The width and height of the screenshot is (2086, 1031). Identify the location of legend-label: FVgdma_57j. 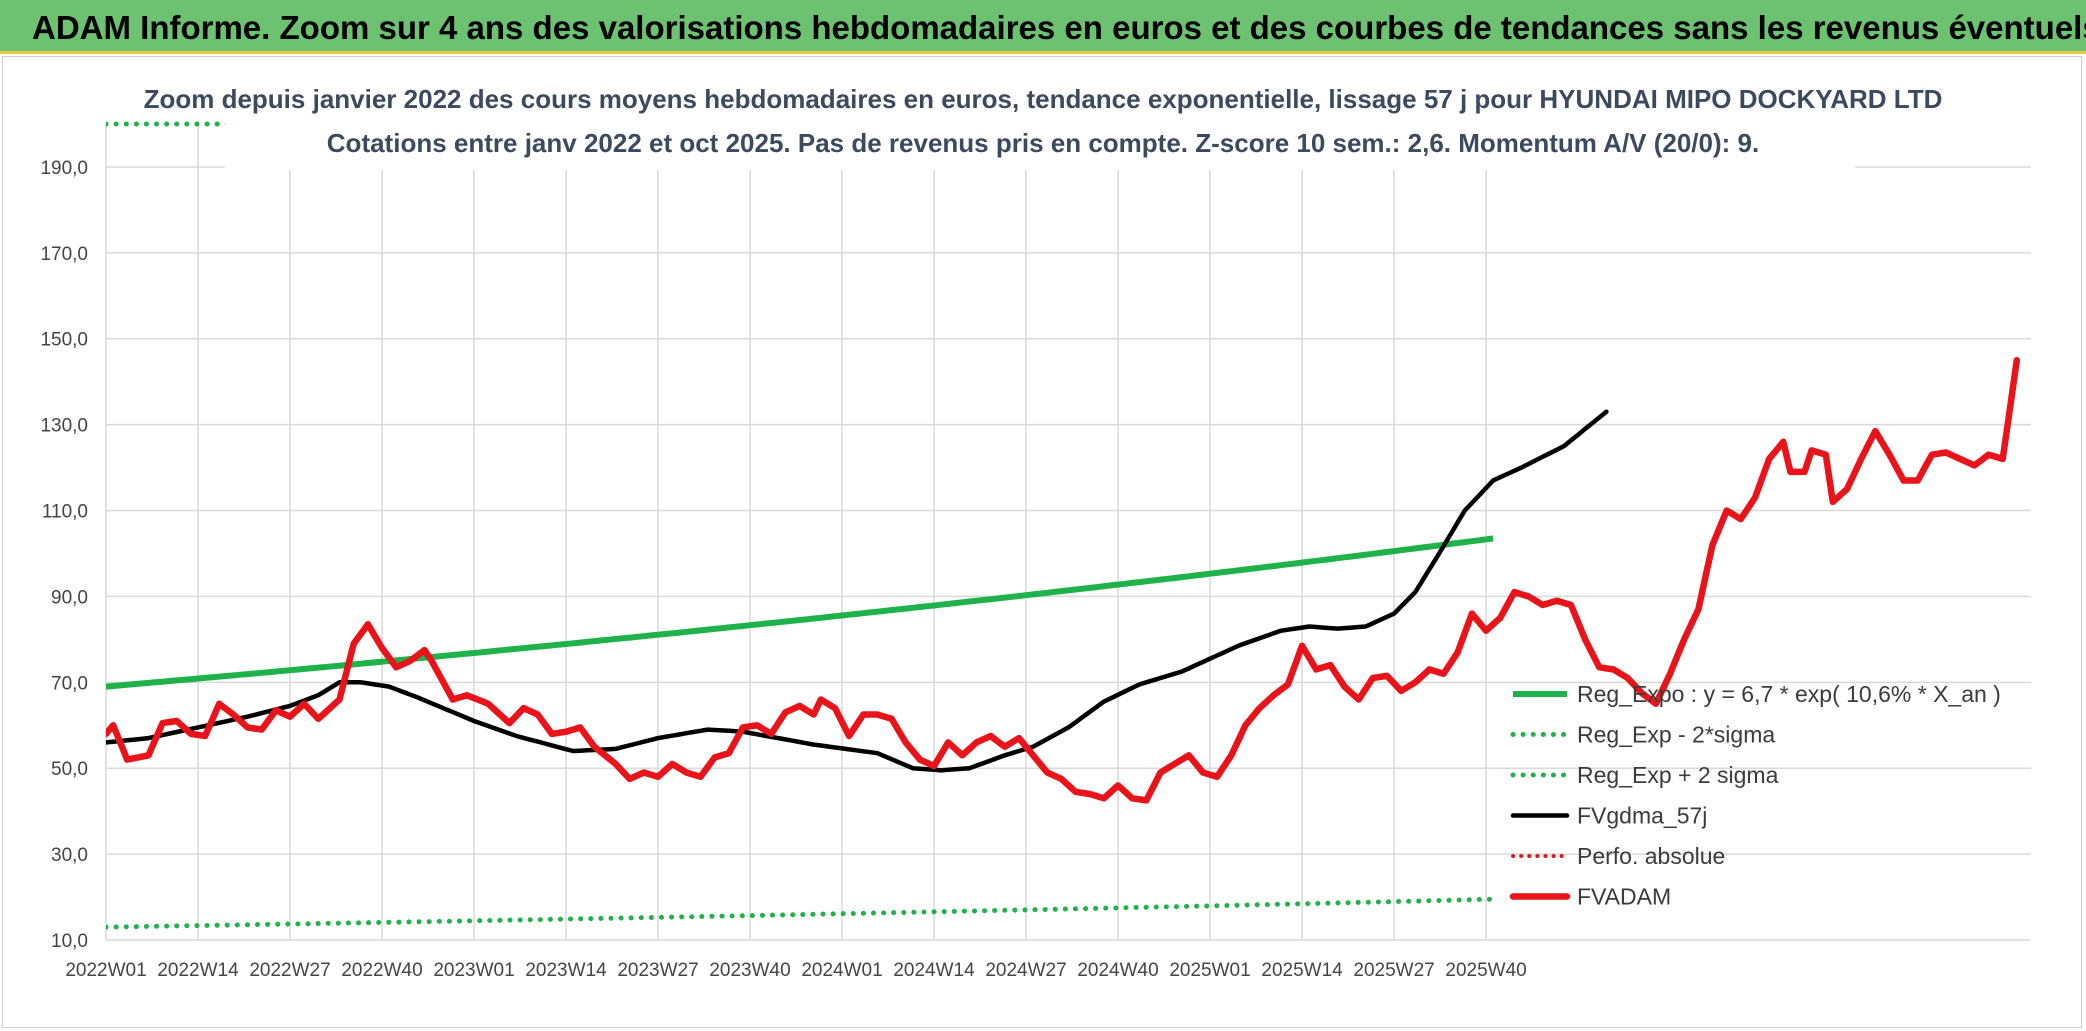
(1642, 816).